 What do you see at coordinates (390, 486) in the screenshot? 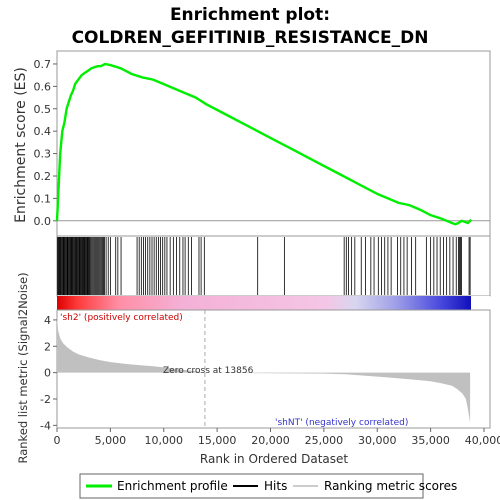
I see `legend-label-metric: Ranking metric scores` at bounding box center [390, 486].